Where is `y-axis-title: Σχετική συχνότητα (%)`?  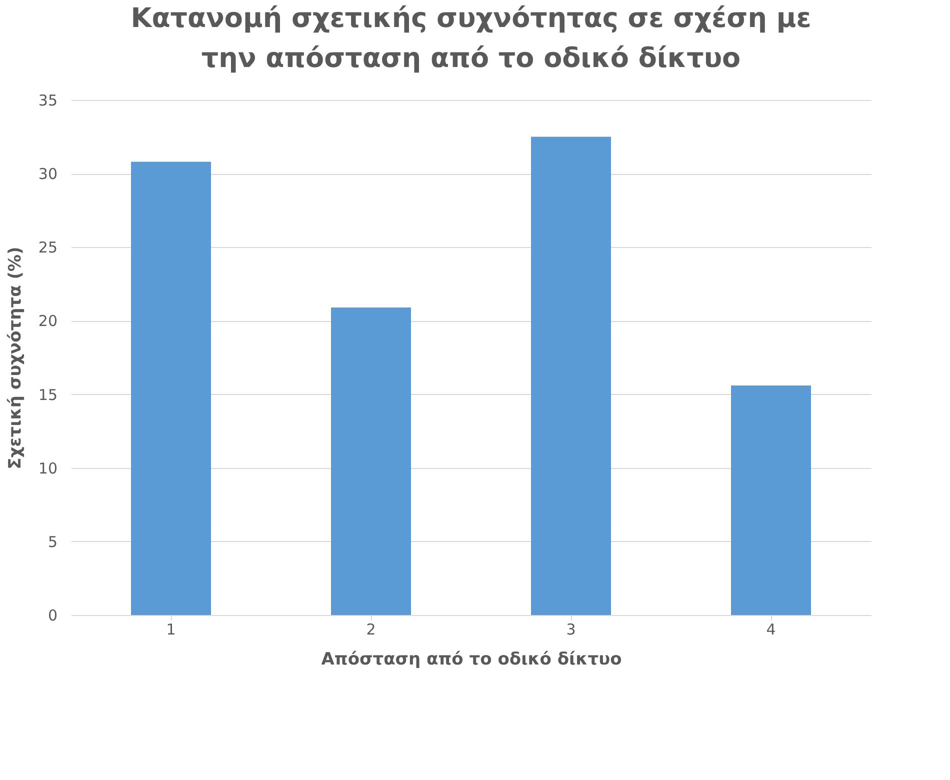 y-axis-title: Σχετική συχνότητα (%) is located at coordinates (15, 358).